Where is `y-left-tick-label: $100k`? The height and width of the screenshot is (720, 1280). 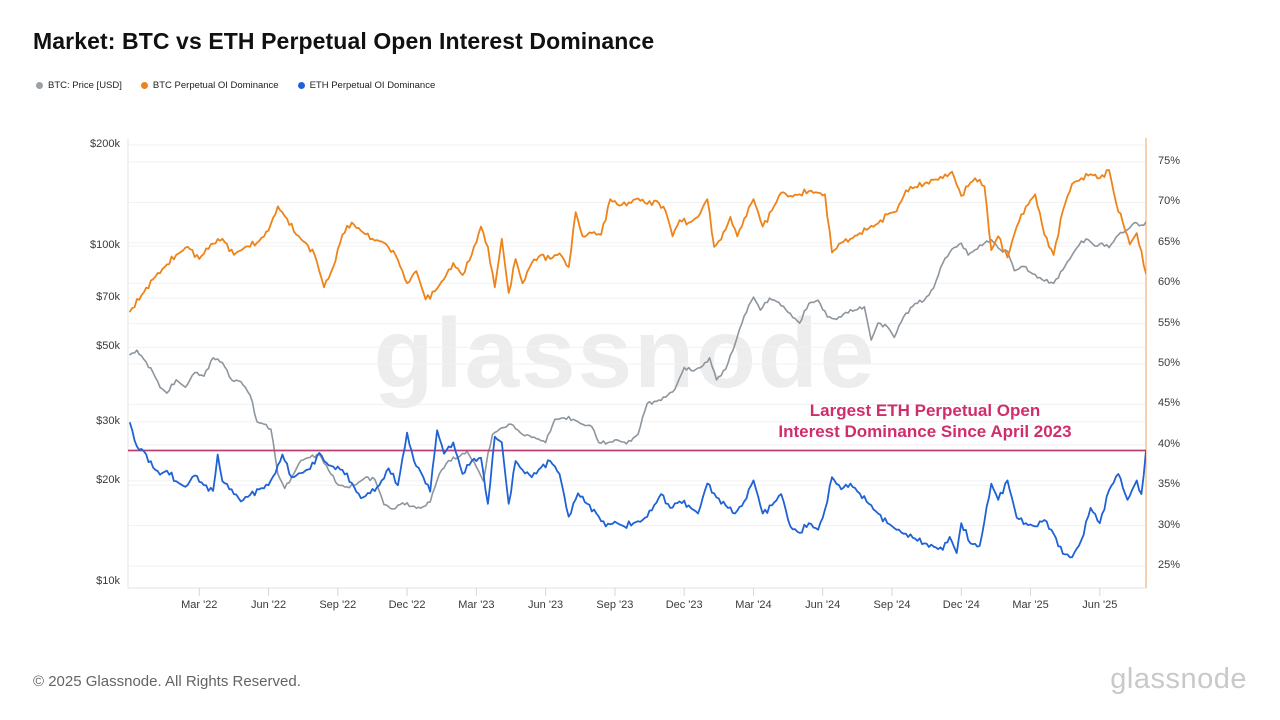 y-left-tick-label: $100k is located at coordinates (105, 245).